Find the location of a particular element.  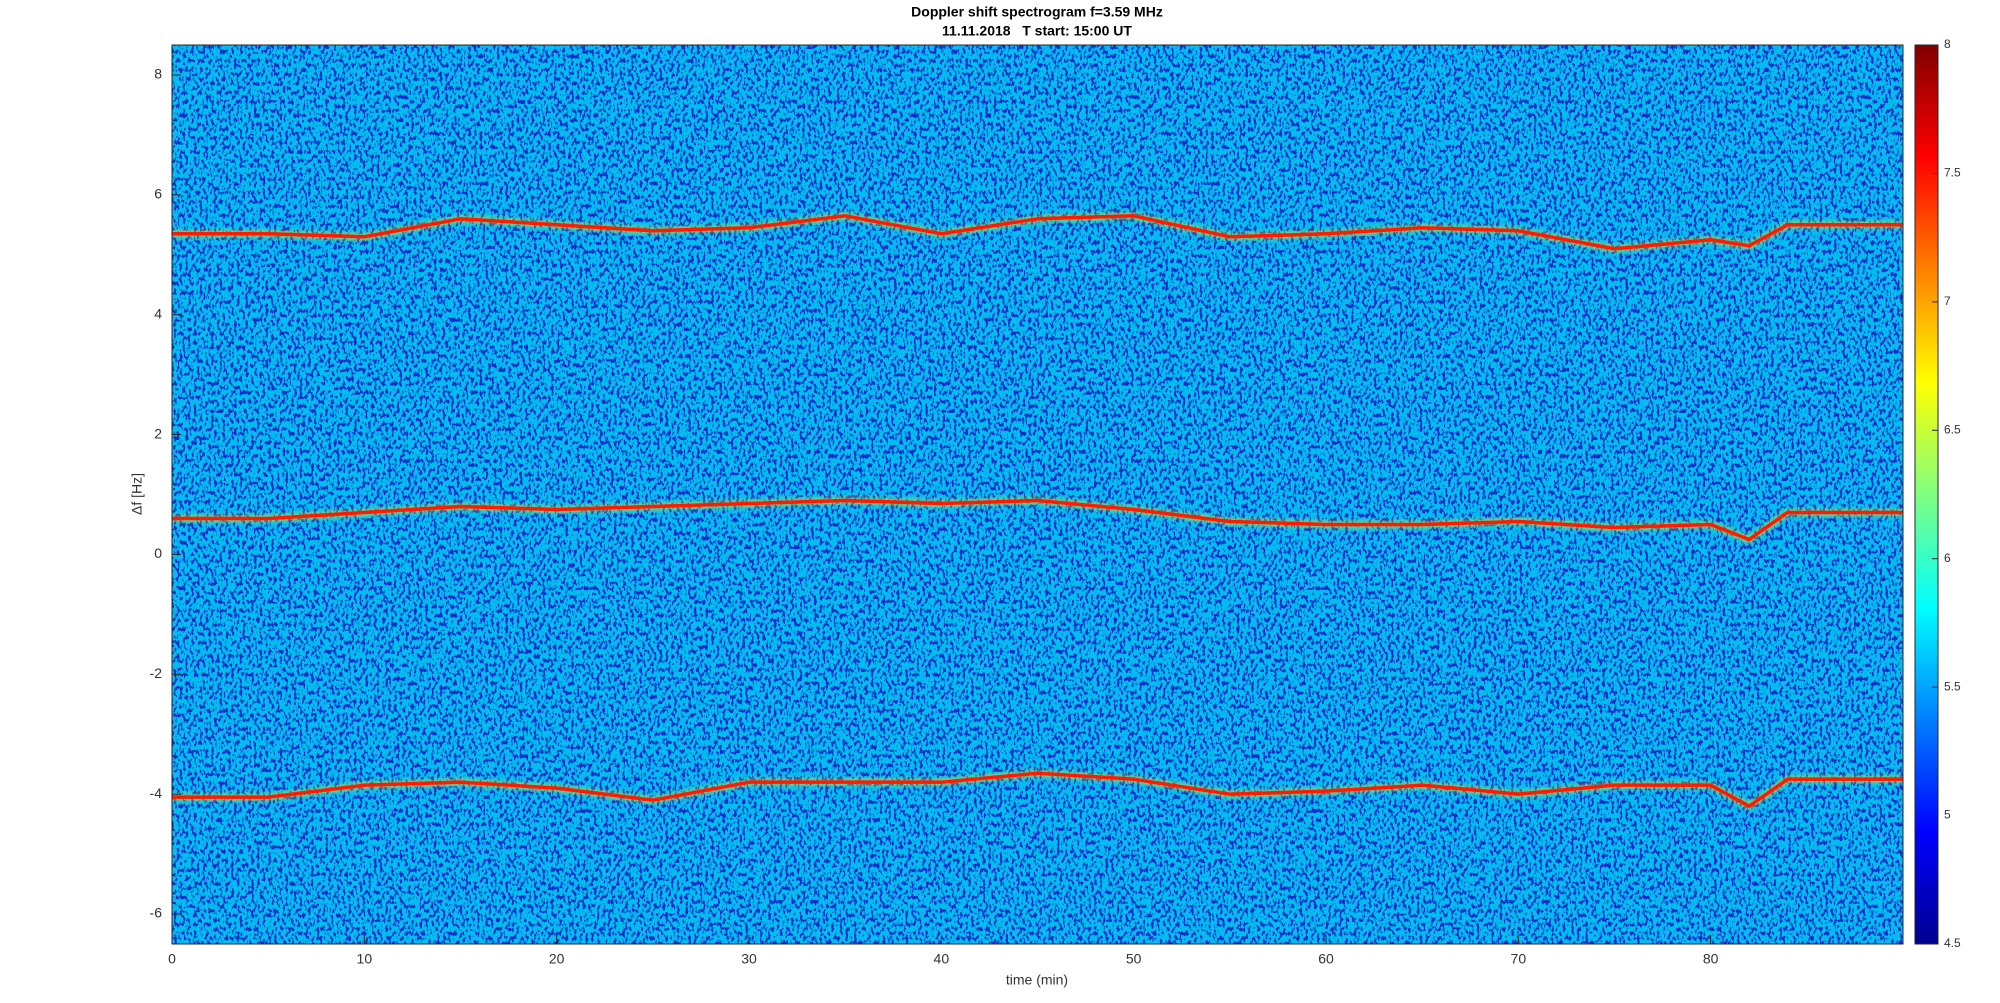

colorbar-tick-label: 5 is located at coordinates (1947, 815).